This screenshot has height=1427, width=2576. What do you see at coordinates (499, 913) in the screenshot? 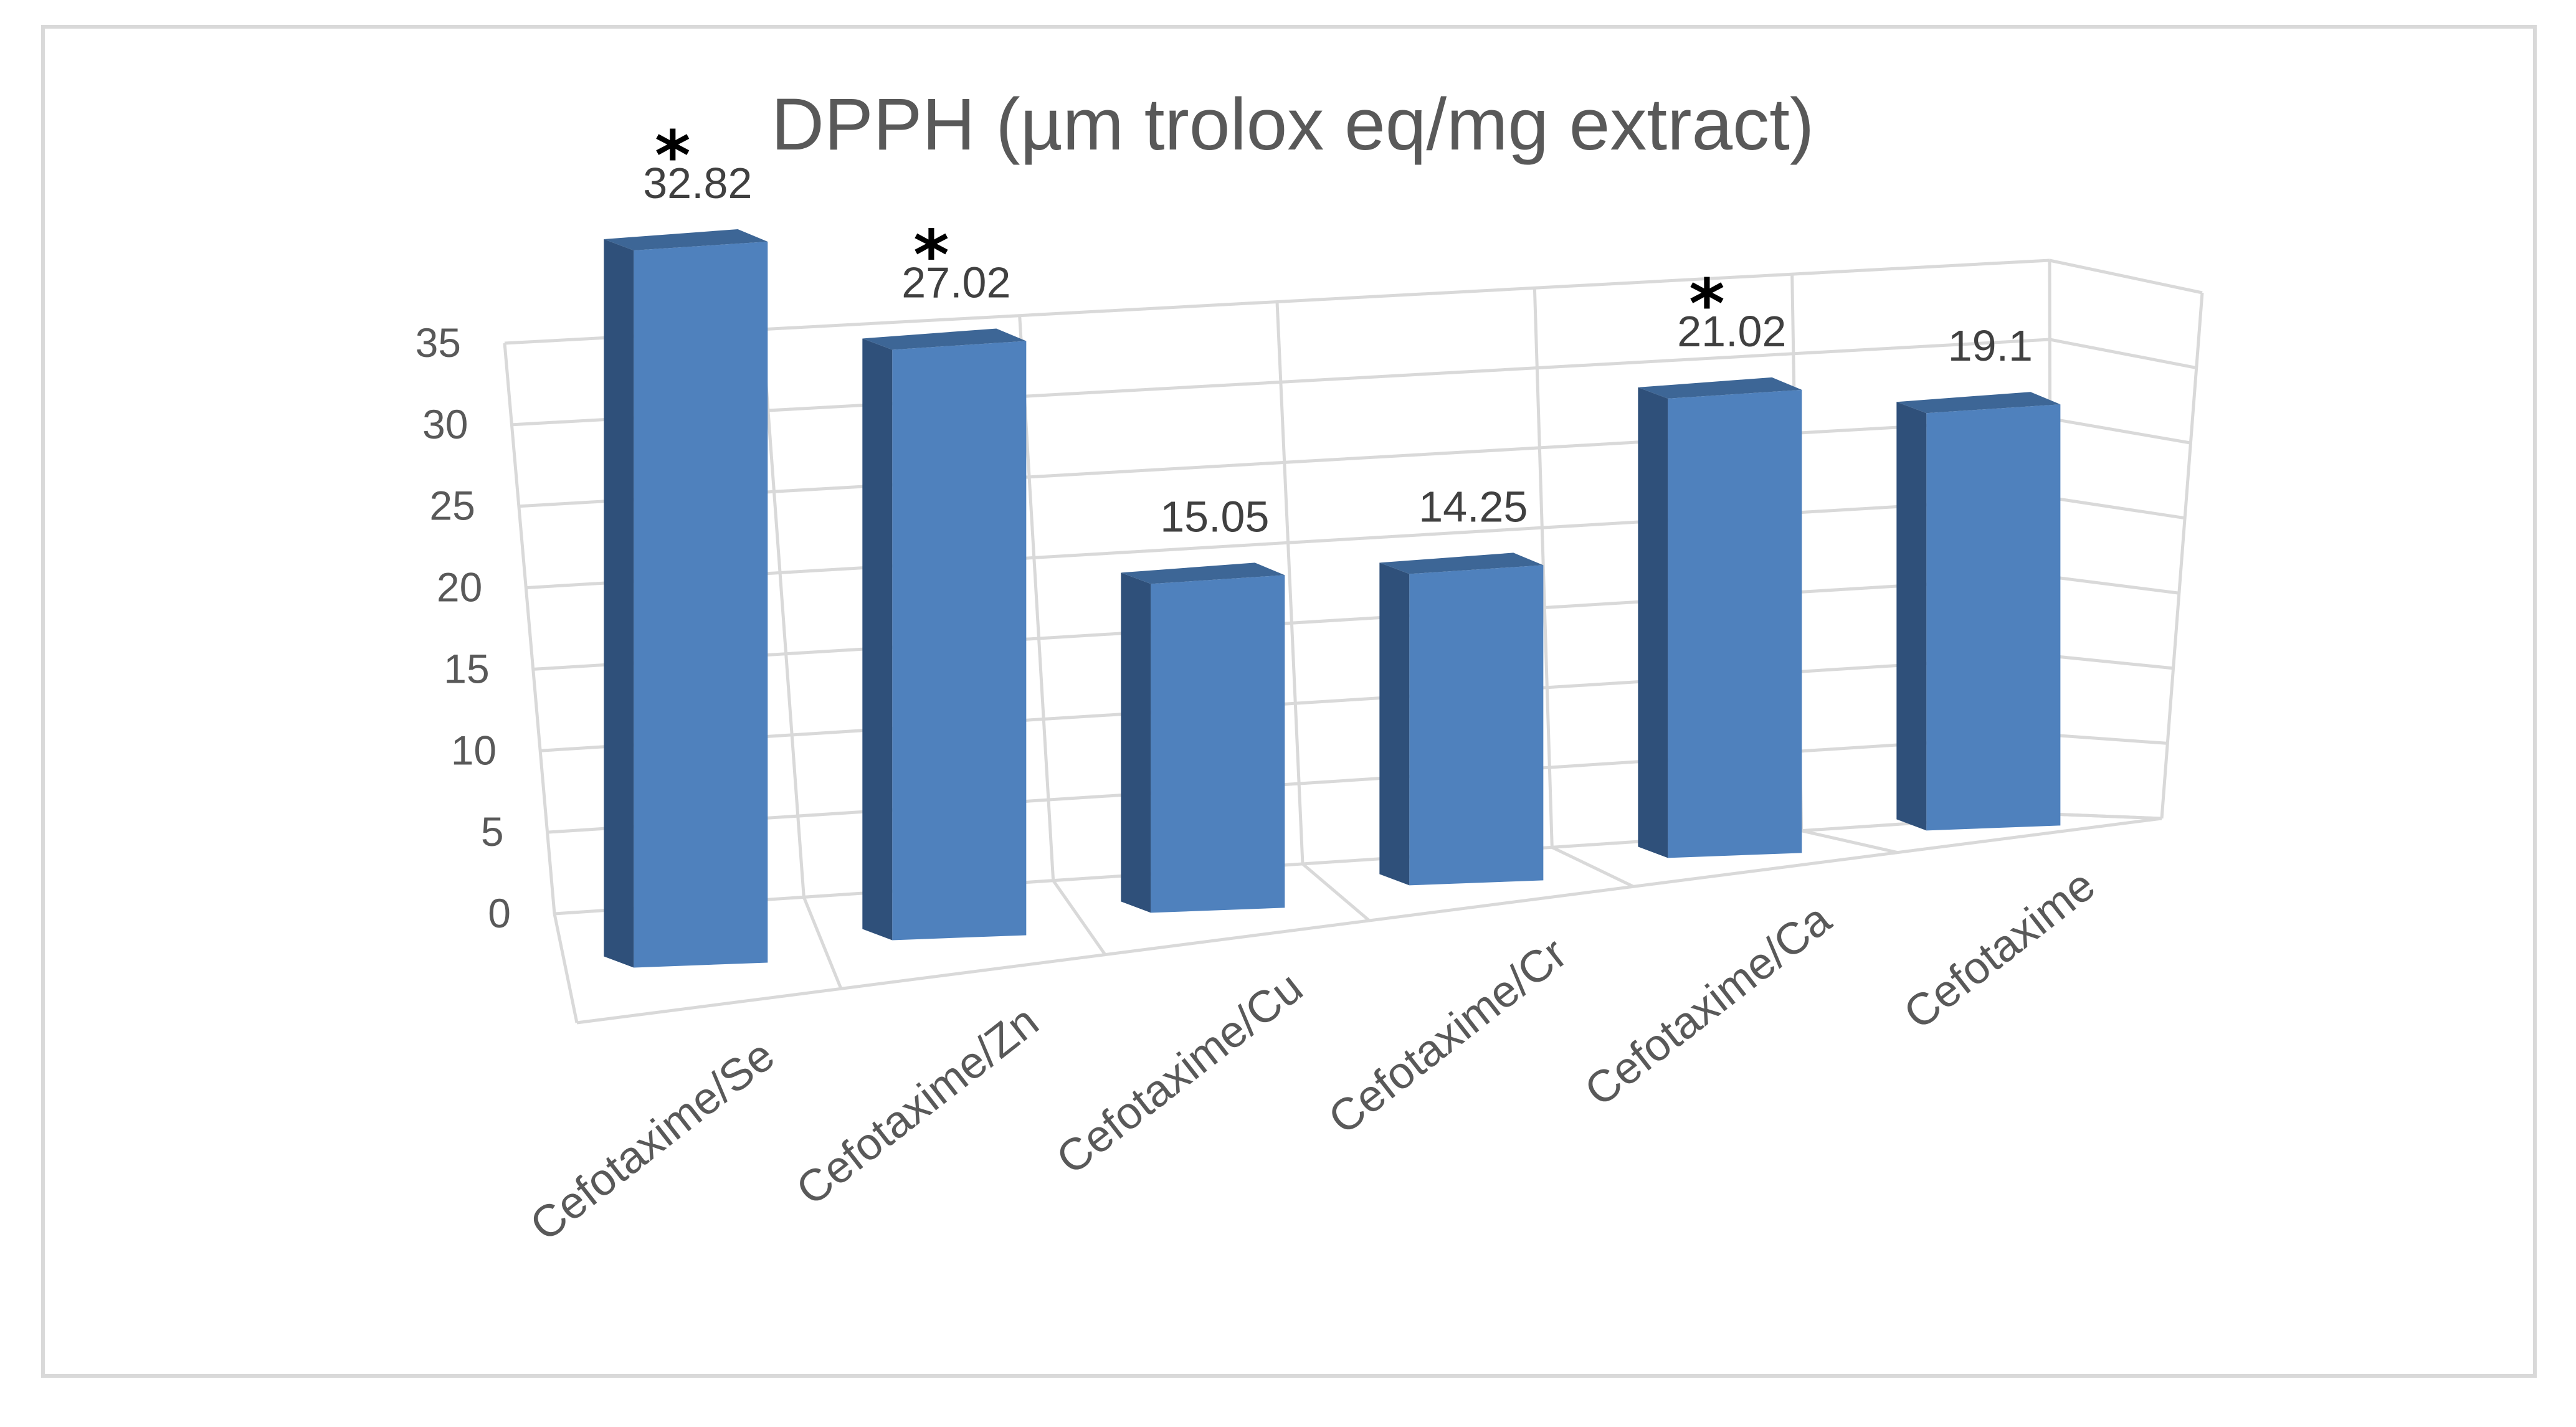
I see `y-tick-label: 0` at bounding box center [499, 913].